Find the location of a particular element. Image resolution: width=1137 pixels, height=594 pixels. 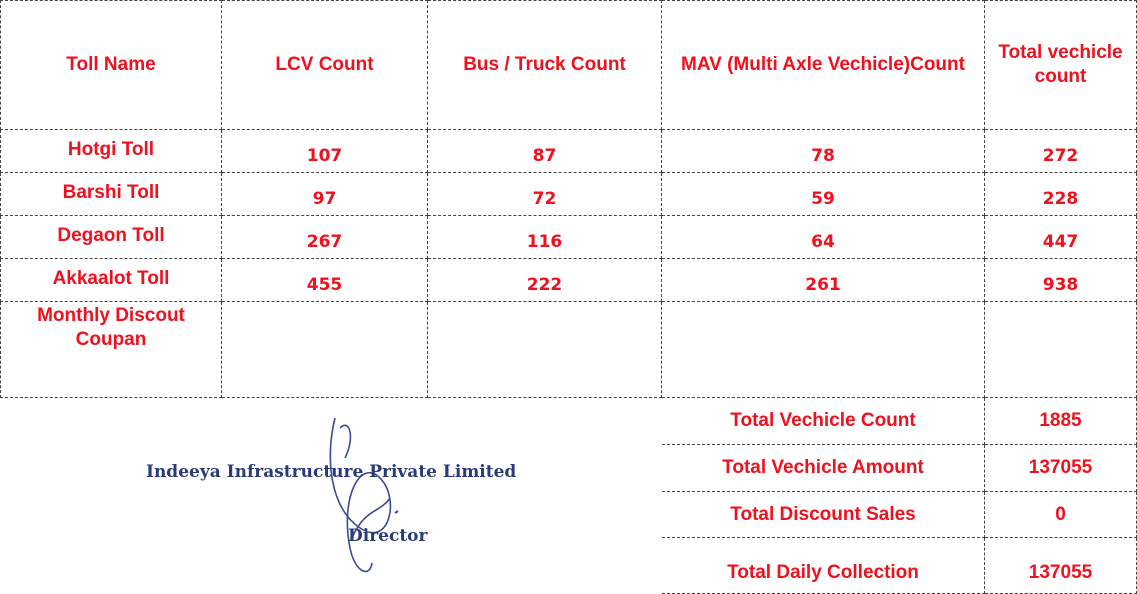

value-cell-text: 272 is located at coordinates (1060, 156).